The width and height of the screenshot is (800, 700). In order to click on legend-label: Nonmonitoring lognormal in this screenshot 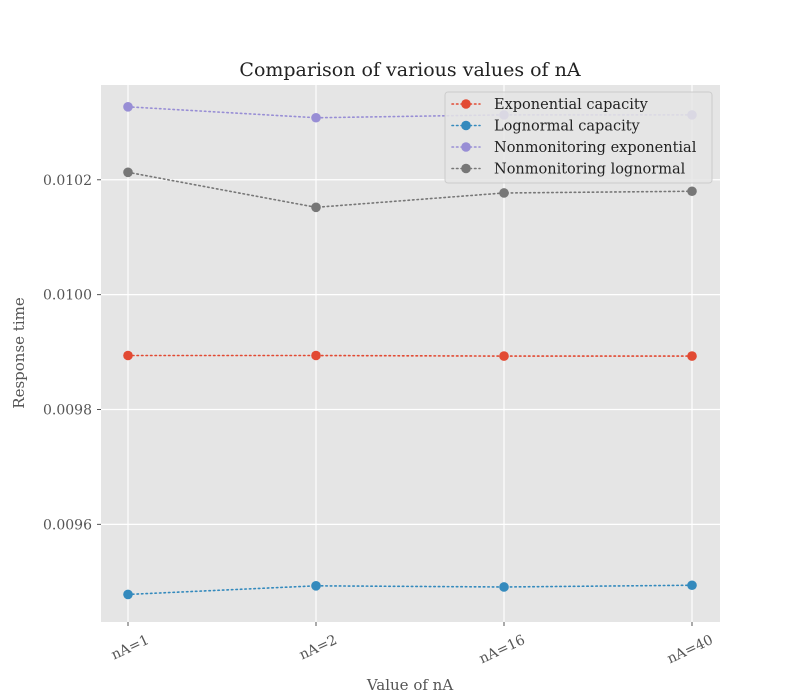, I will do `click(590, 170)`.